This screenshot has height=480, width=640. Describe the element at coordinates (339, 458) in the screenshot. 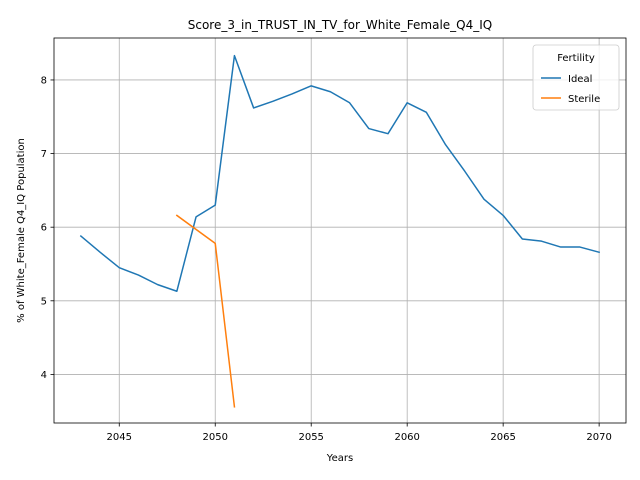

I see `x-axis-title: Years` at that location.